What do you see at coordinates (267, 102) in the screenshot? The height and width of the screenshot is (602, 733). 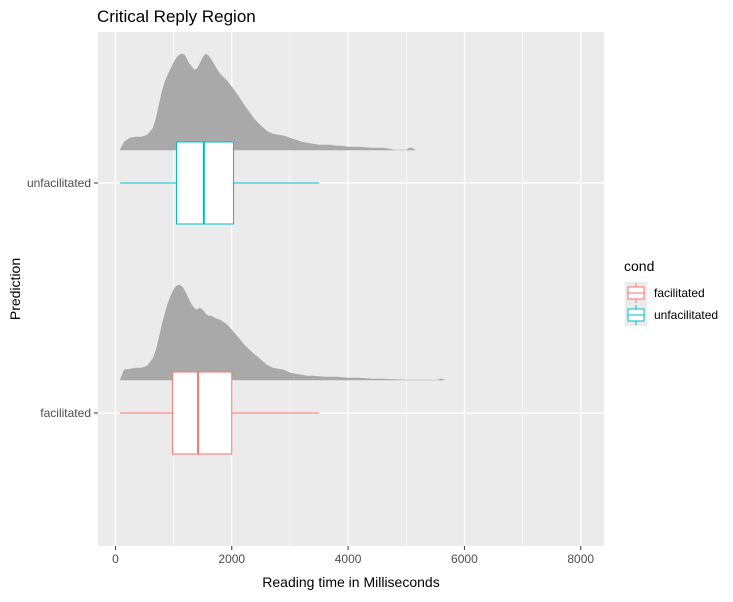 I see `density-unfacilitated` at bounding box center [267, 102].